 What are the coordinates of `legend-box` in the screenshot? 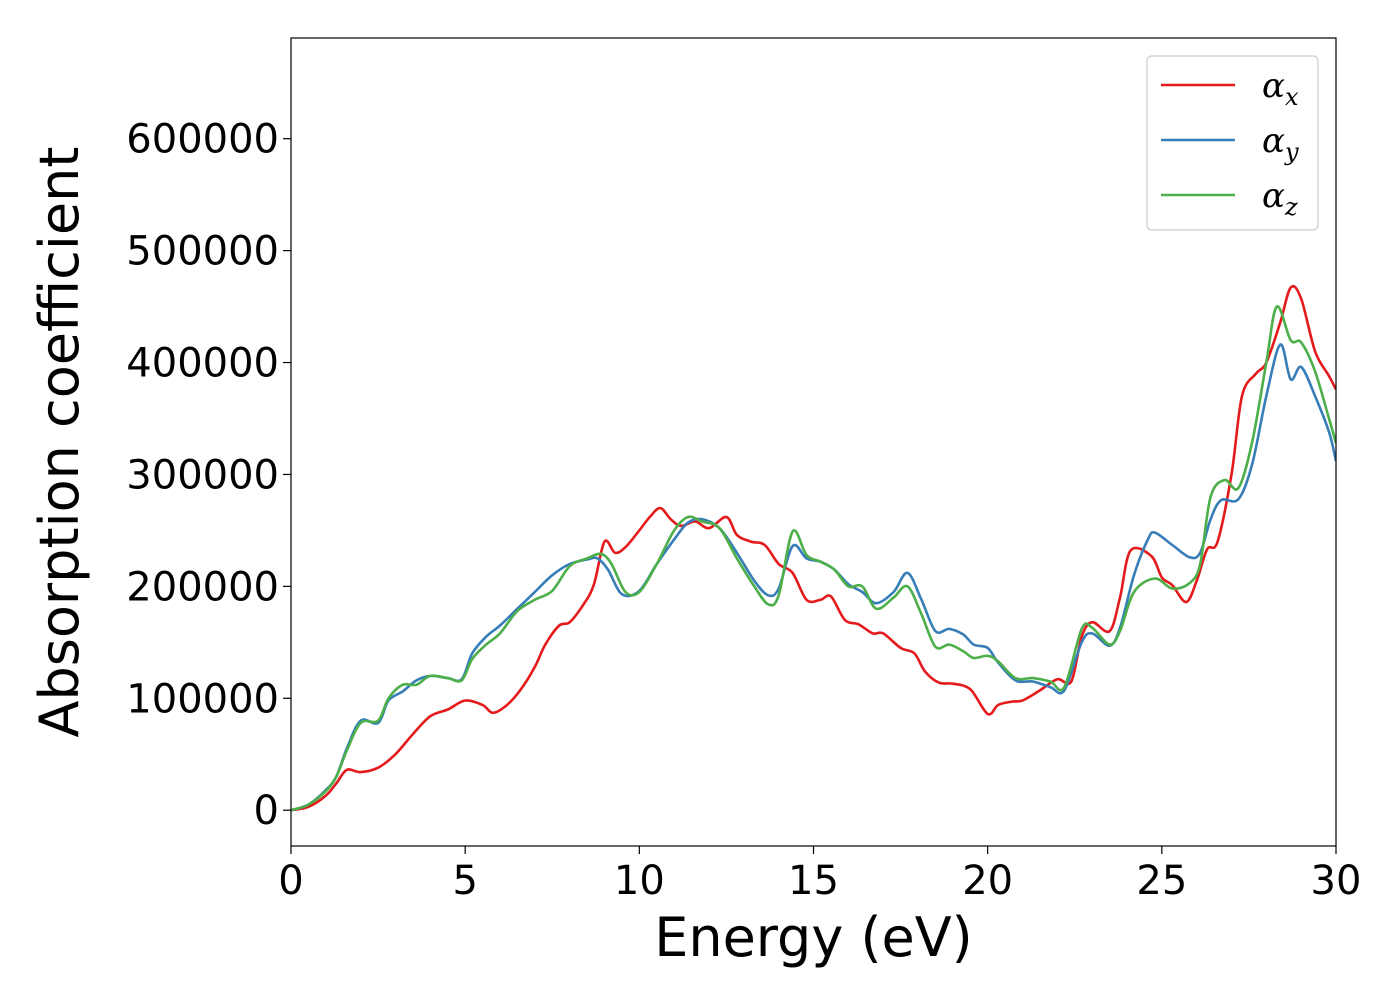 It's located at (1232, 143).